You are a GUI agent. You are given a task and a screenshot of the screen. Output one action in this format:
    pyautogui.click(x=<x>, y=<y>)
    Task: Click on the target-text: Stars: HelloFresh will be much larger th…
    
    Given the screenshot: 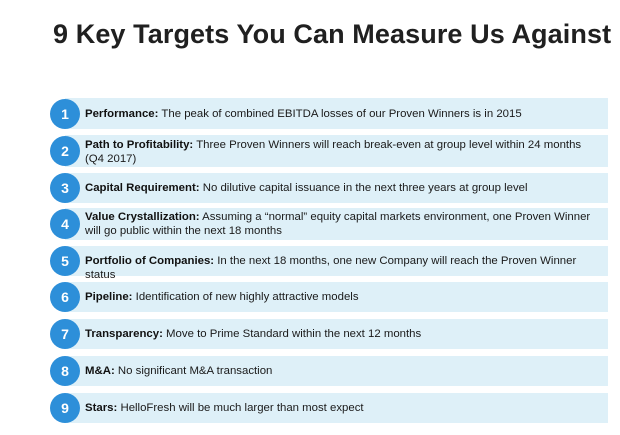 What is the action you would take?
    pyautogui.click(x=342, y=408)
    